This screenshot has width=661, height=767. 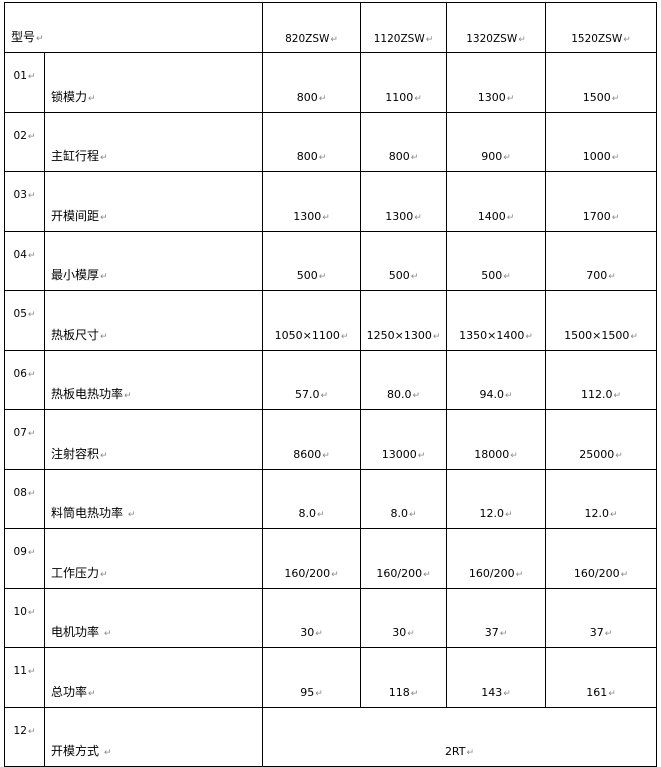 What do you see at coordinates (79, 216) in the screenshot?
I see `parameter-name: 开模间距` at bounding box center [79, 216].